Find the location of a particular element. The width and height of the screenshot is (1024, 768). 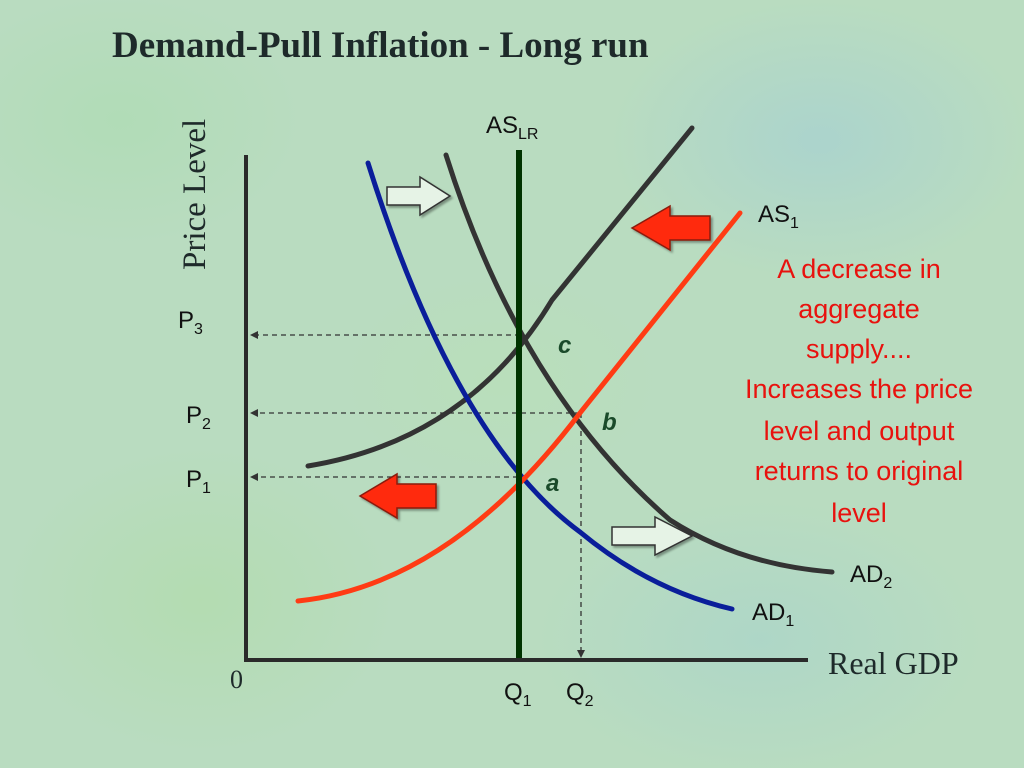

slide-title: Demand-Pull Inflation - Long run is located at coordinates (380, 45).